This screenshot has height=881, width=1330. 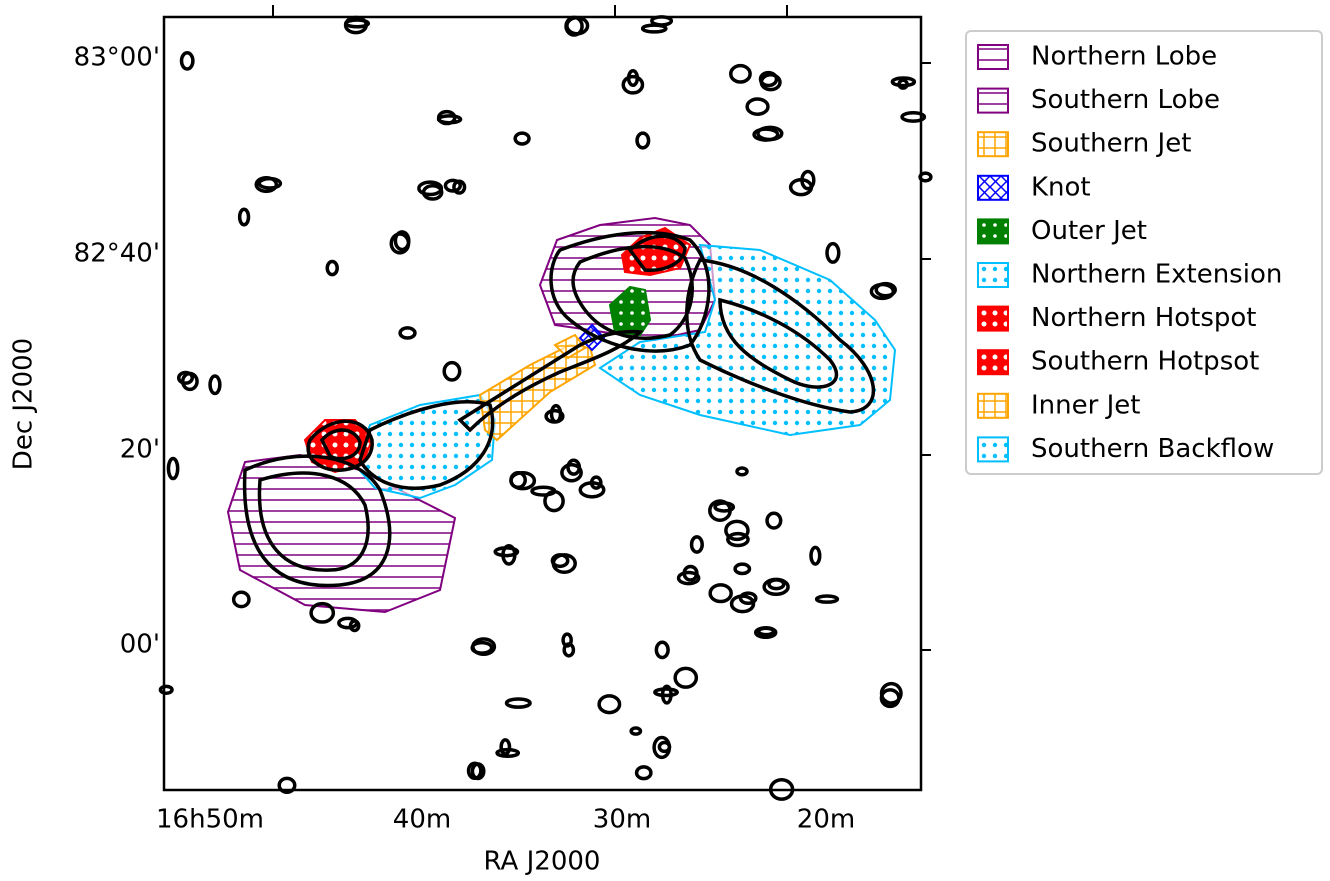 What do you see at coordinates (1124, 57) in the screenshot?
I see `legend-label: Northern Lobe` at bounding box center [1124, 57].